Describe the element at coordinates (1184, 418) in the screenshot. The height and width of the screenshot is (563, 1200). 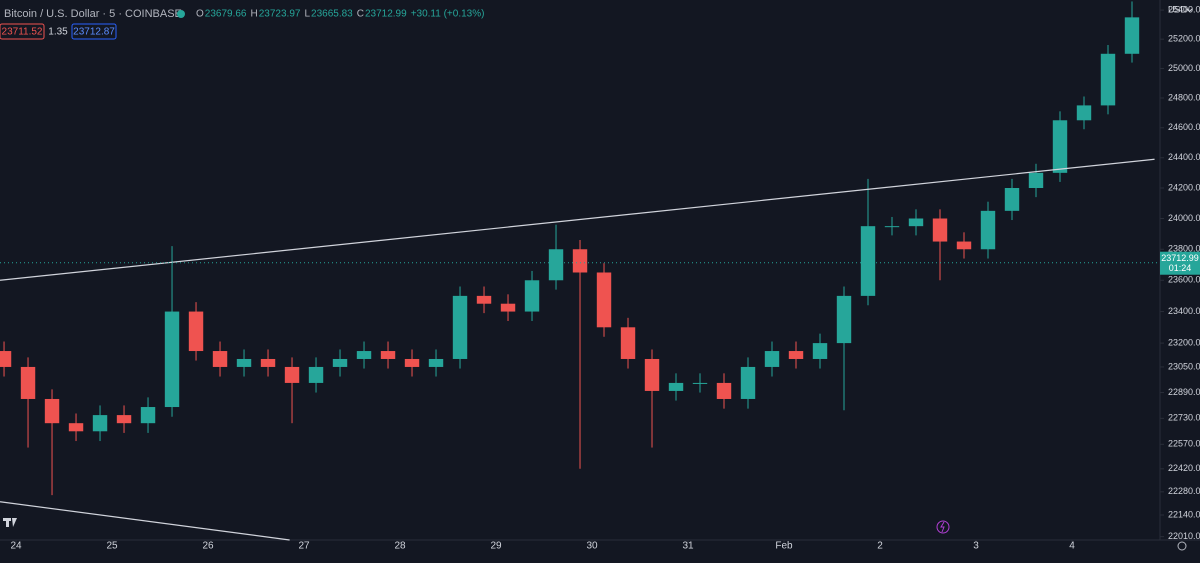
I see `y-tick-label: 22730.00` at that location.